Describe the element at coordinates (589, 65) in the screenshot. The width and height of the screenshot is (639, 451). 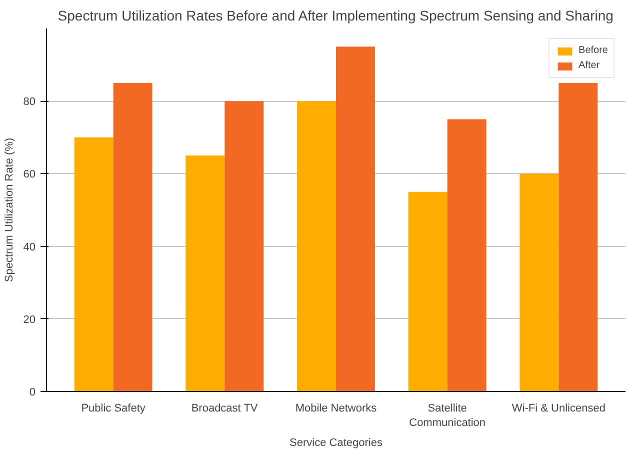
I see `legend-label: After` at that location.